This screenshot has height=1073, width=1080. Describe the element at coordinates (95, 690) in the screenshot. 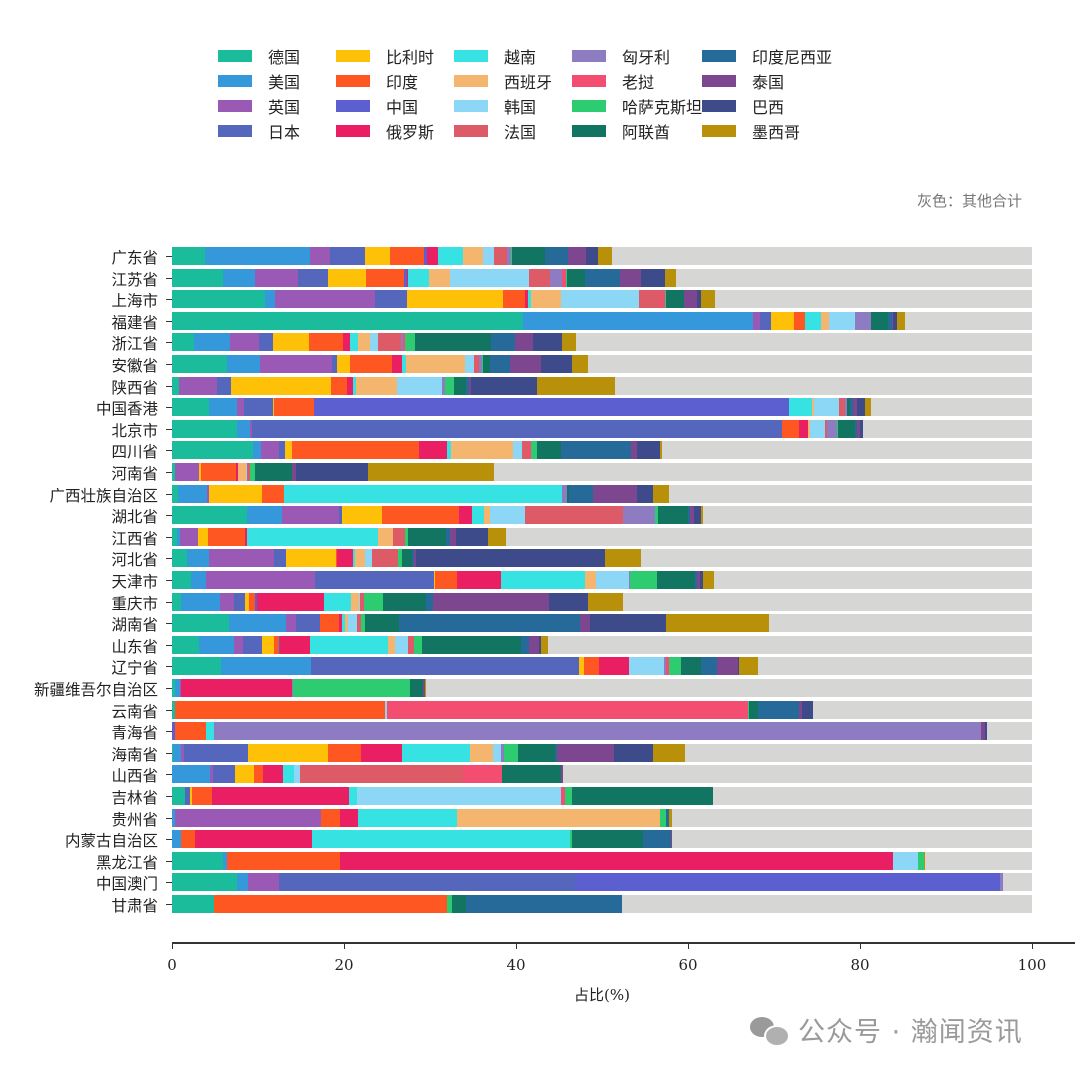

I see `y-axis-label: 新疆维吾尔自治区` at that location.